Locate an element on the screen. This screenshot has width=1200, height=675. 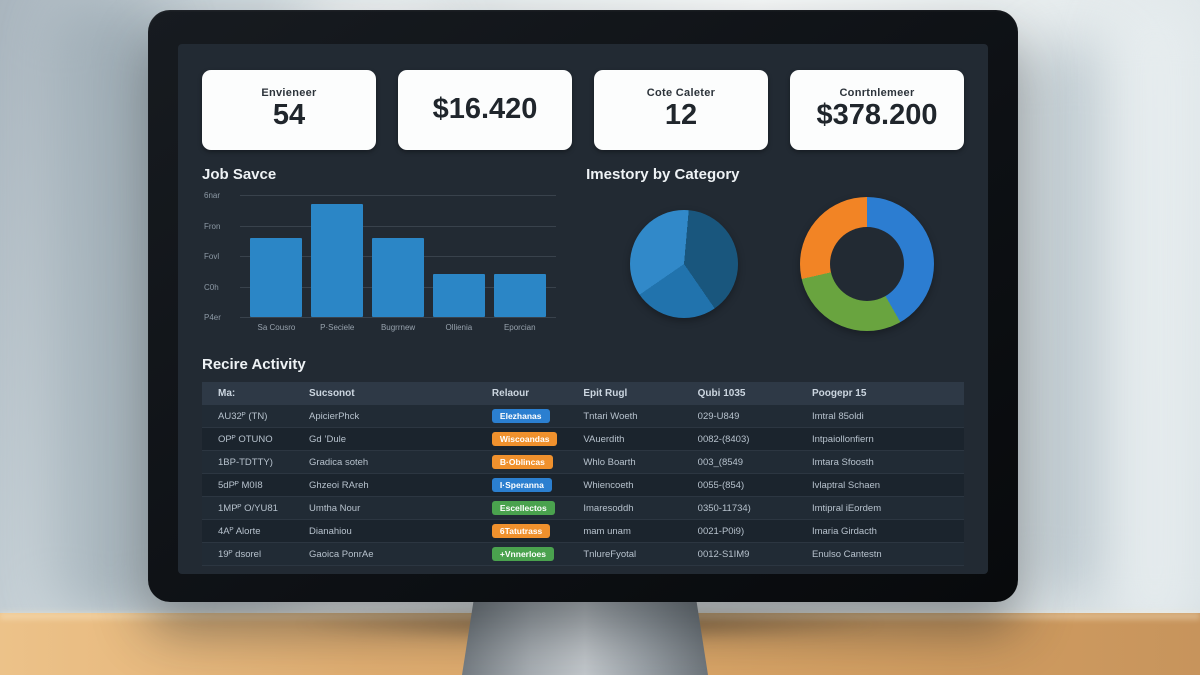
cell-sucsonot: Gaoica PonrAe is located at coordinates (341, 554).